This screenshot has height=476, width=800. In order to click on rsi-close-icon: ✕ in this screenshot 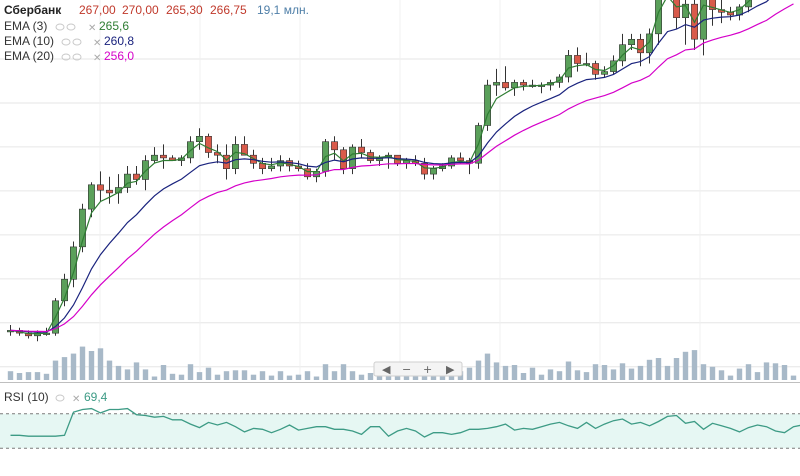, I will do `click(76, 399)`.